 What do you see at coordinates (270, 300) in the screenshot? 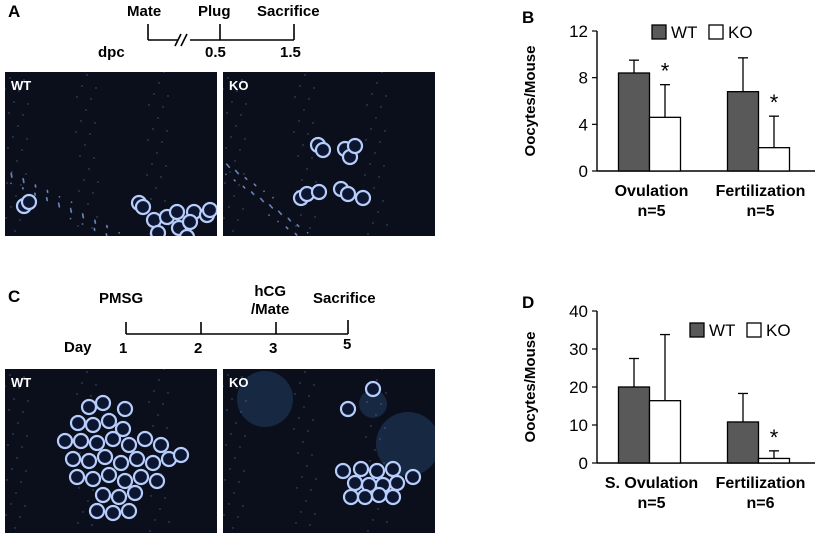
I see `timeline-c-label-hcg-mate: hCG /Mate` at bounding box center [270, 300].